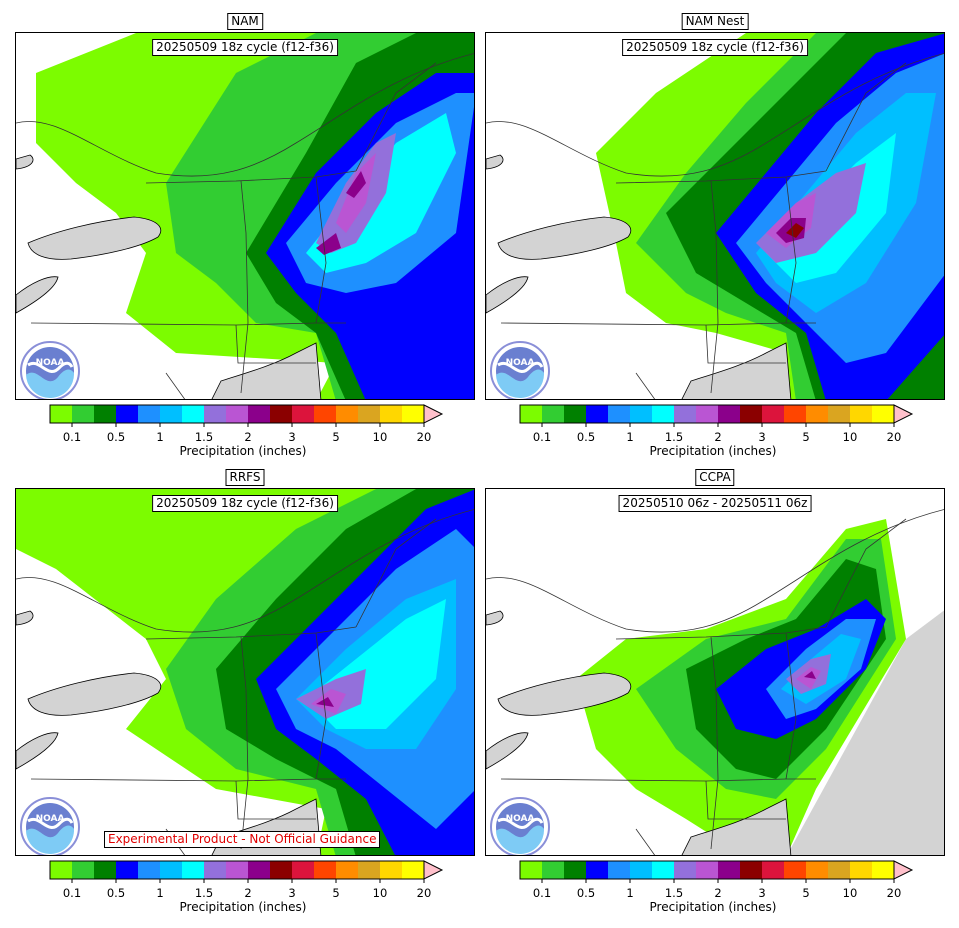  Describe the element at coordinates (520, 369) in the screenshot. I see `noaa-logo` at that location.